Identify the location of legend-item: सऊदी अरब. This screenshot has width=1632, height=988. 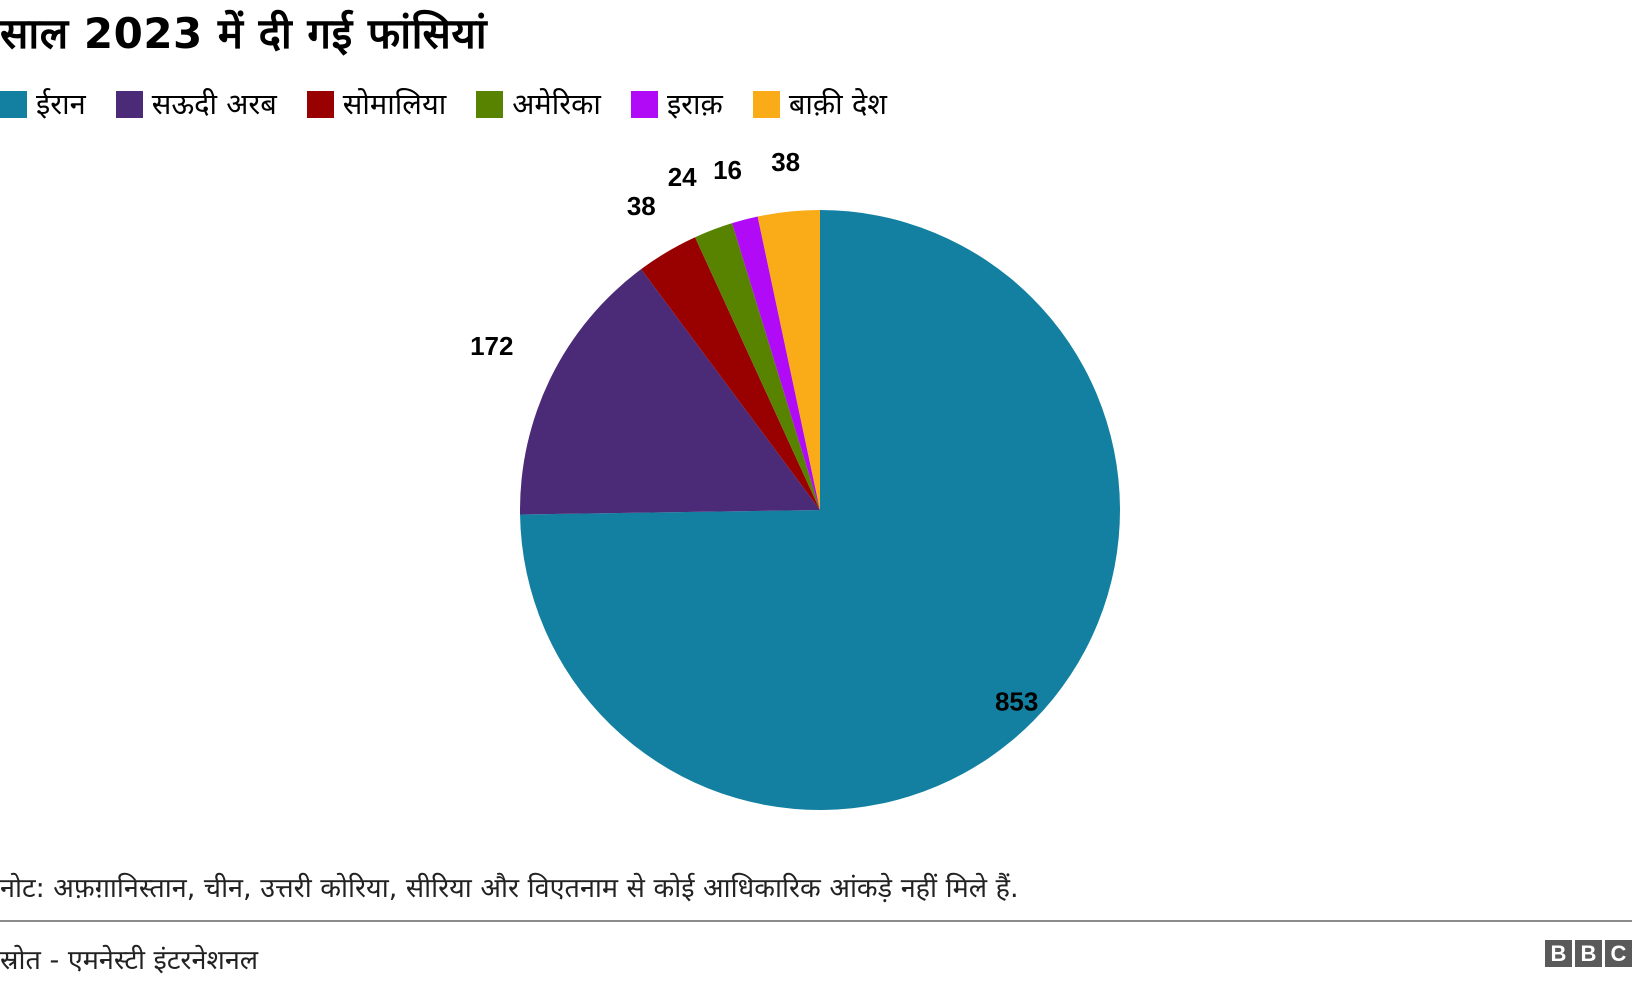
(196, 104).